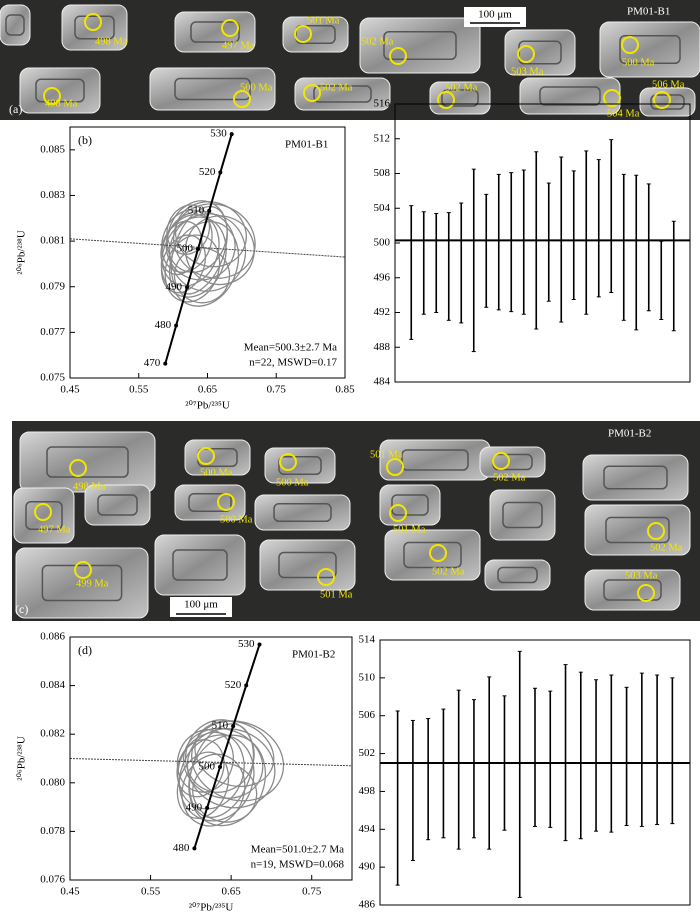 Image resolution: width=700 pixels, height=913 pixels. I want to click on reference-line, so click(207, 248).